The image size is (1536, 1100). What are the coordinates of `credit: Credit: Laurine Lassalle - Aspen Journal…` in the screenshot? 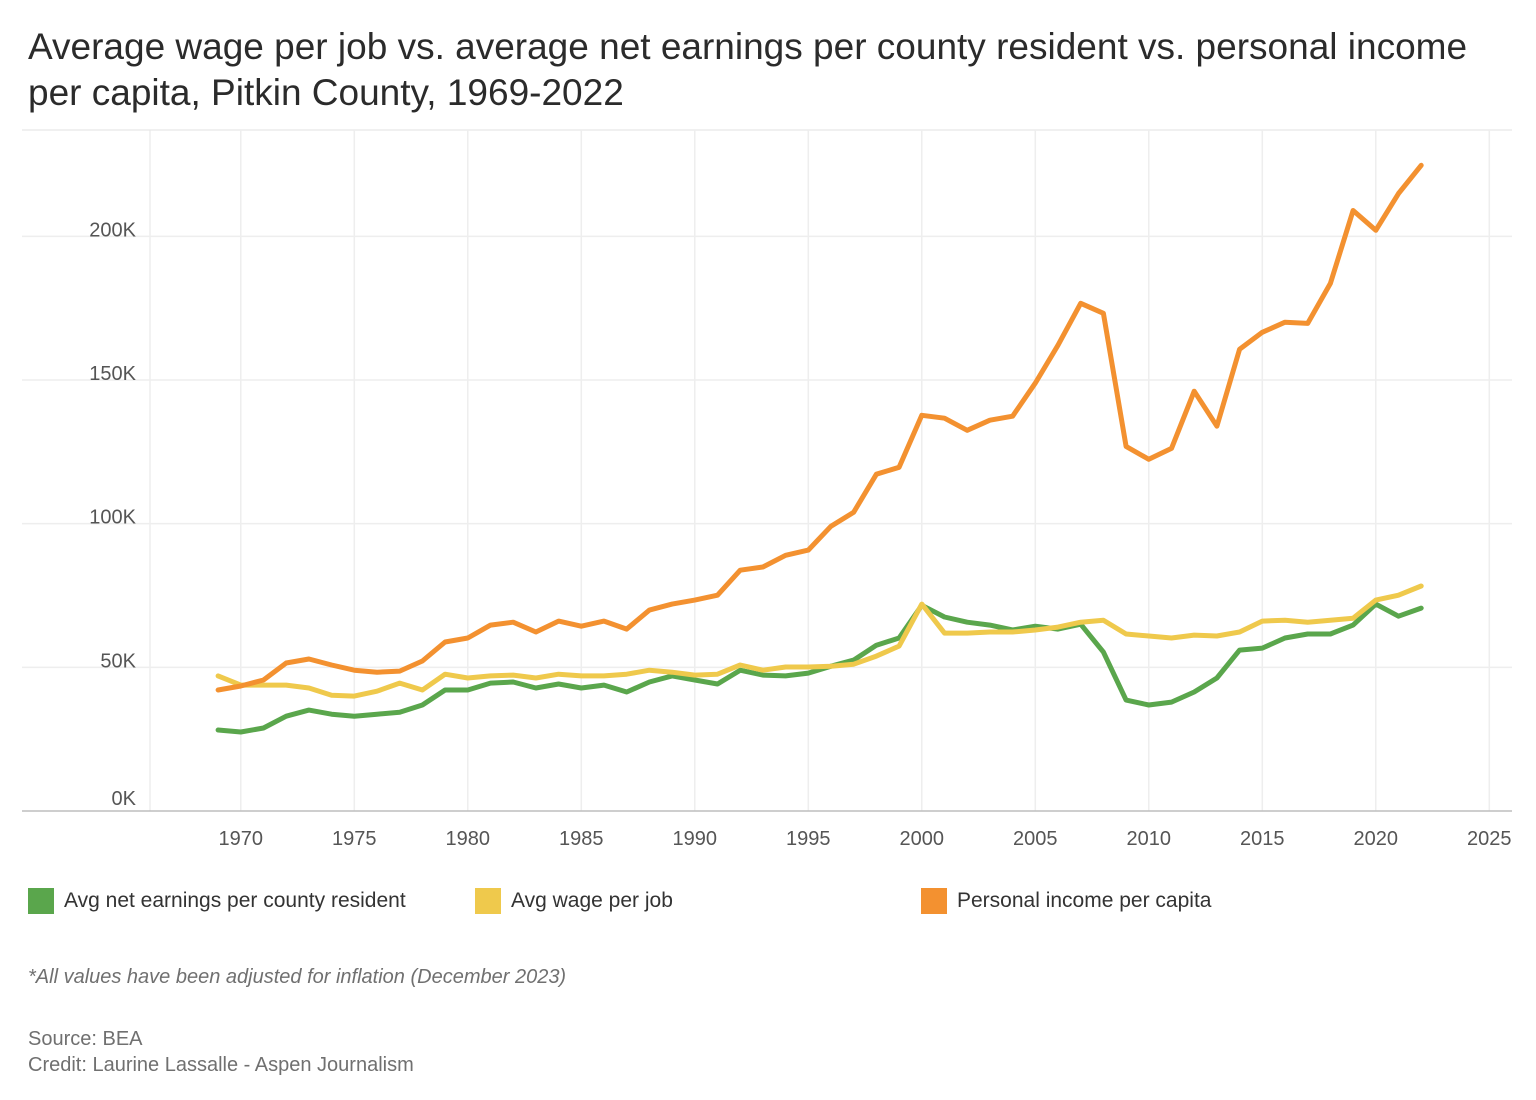 It's located at (221, 1065).